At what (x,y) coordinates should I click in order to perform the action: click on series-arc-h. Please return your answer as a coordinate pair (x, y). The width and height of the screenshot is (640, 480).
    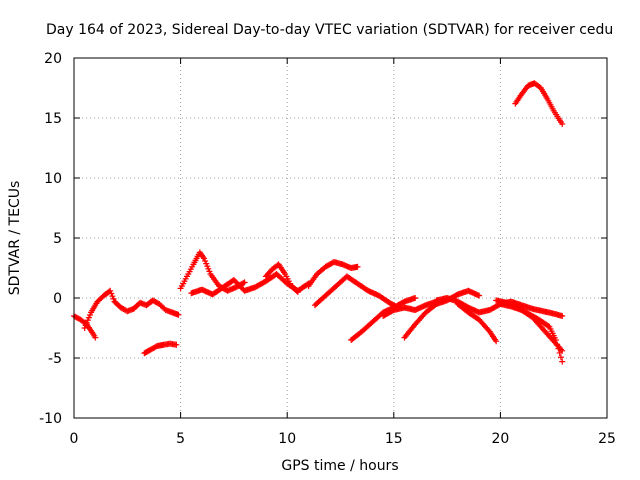
    Looking at the image, I should click on (333, 274).